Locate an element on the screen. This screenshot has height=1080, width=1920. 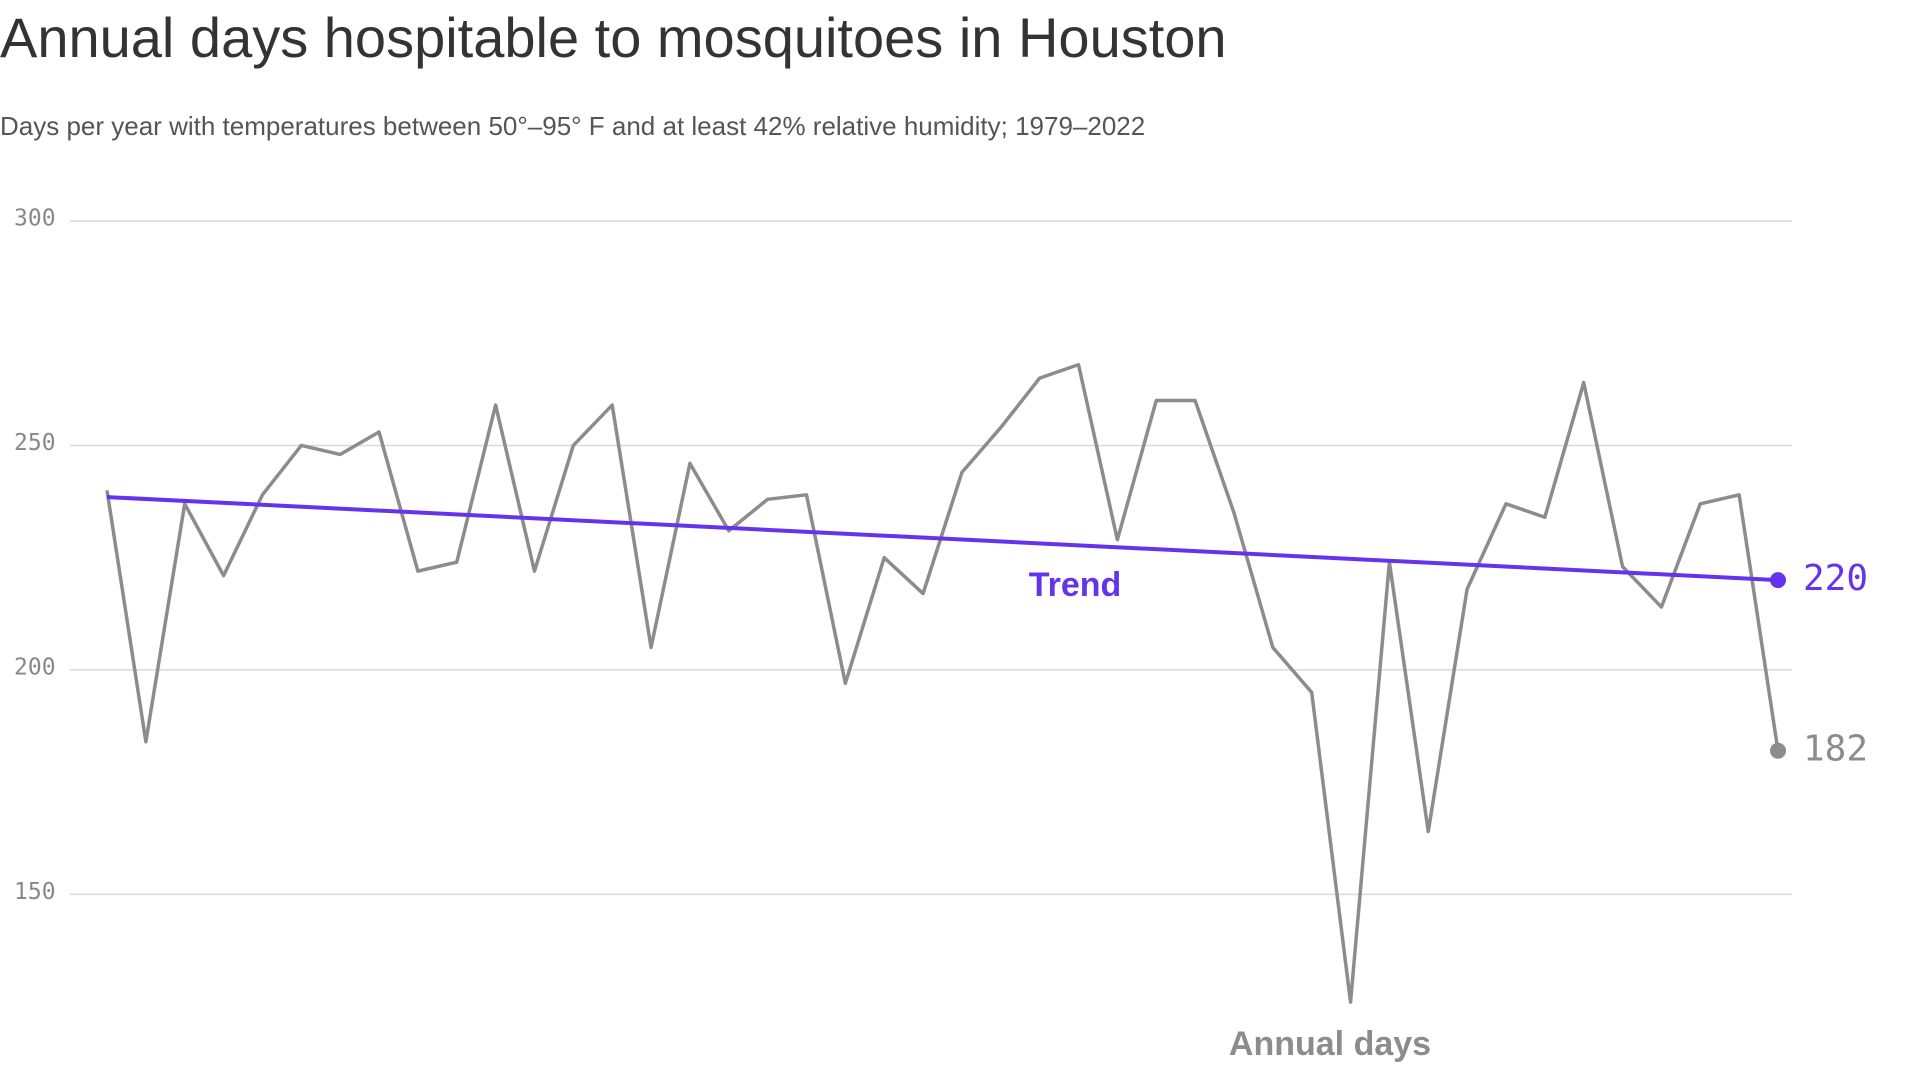
y-tick-label: 250 is located at coordinates (35, 443).